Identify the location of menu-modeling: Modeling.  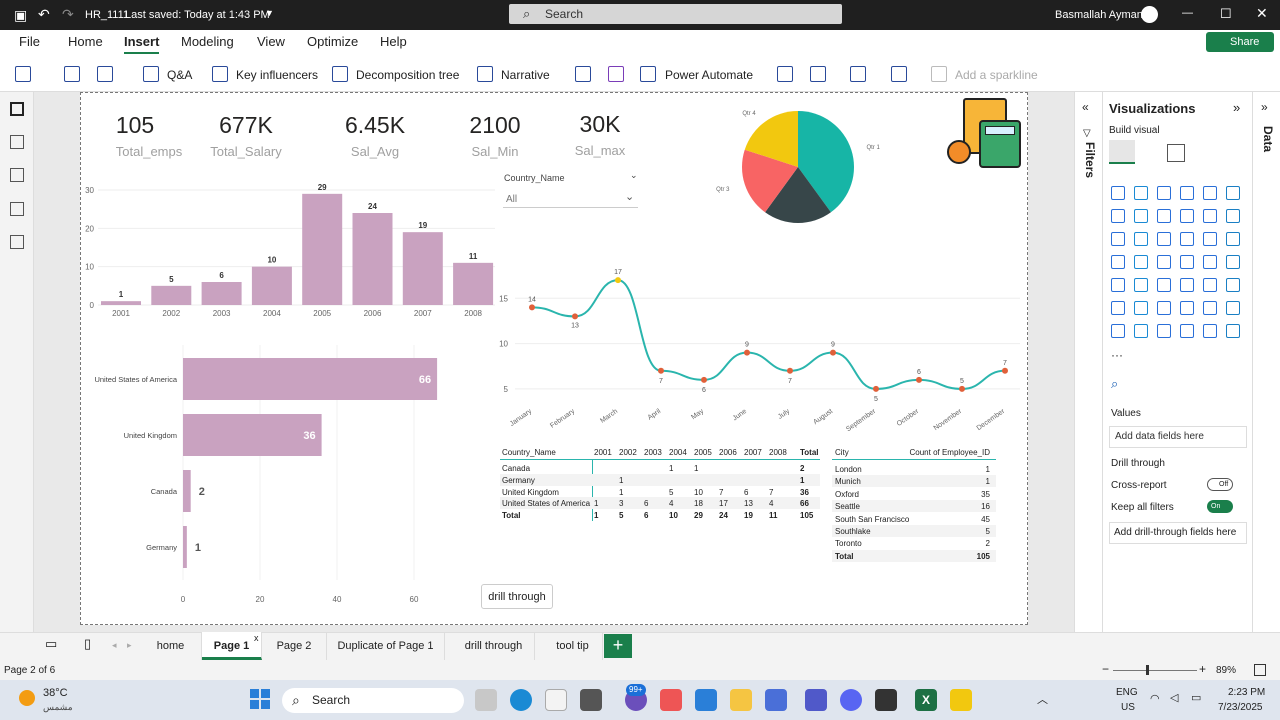
(207, 41).